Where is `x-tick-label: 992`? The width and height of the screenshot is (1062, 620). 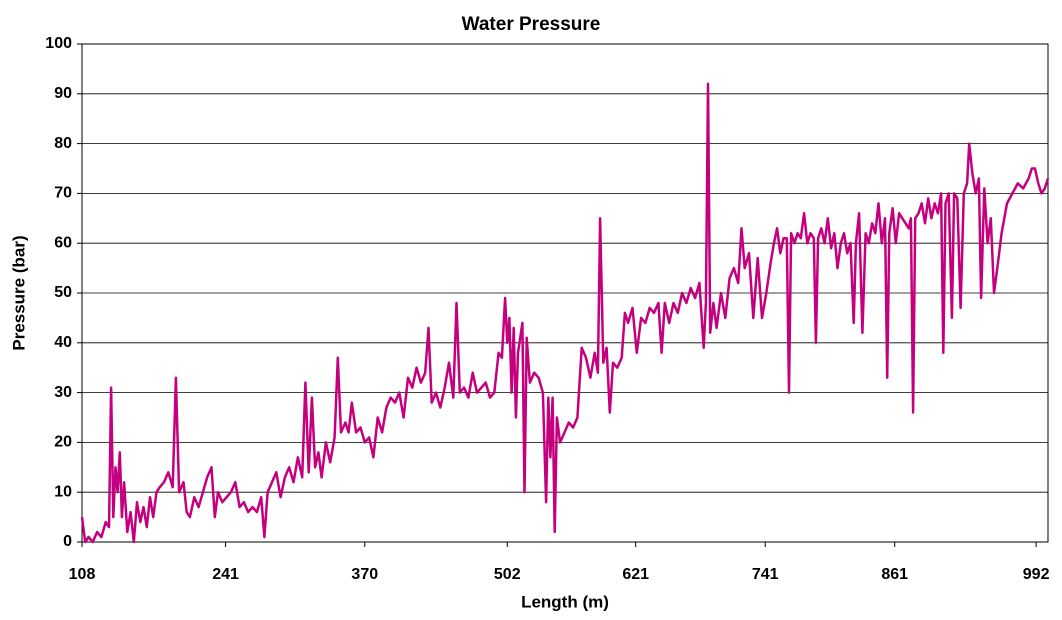
x-tick-label: 992 is located at coordinates (1036, 574).